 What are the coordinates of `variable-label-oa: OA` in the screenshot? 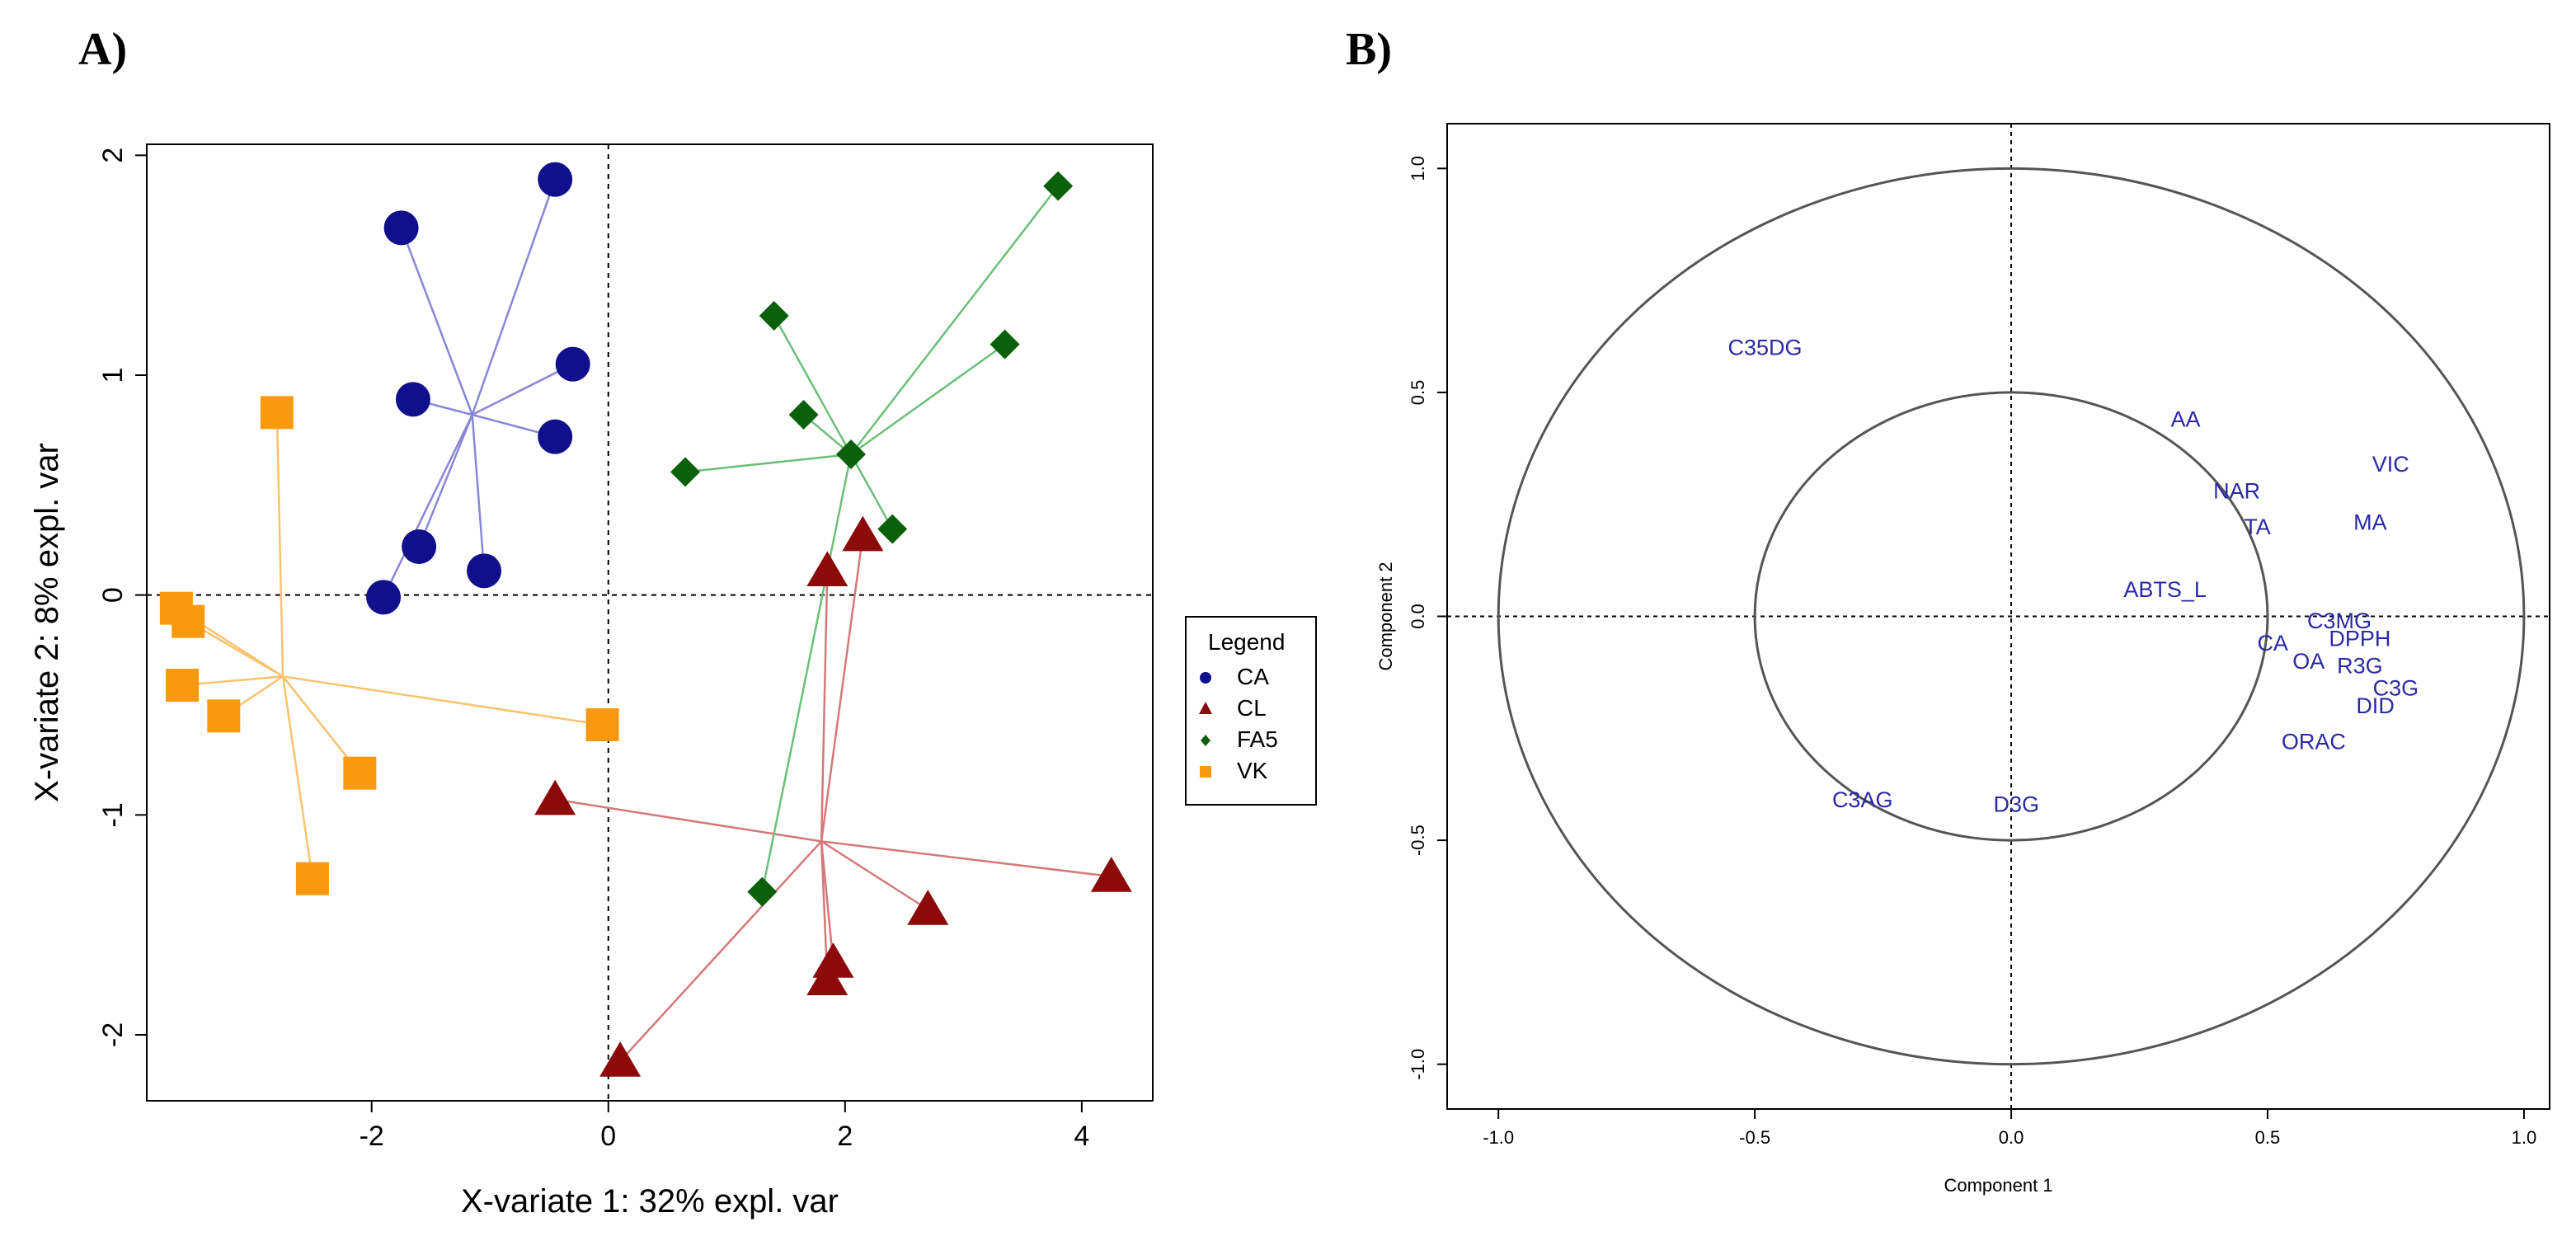 It's located at (2308, 661).